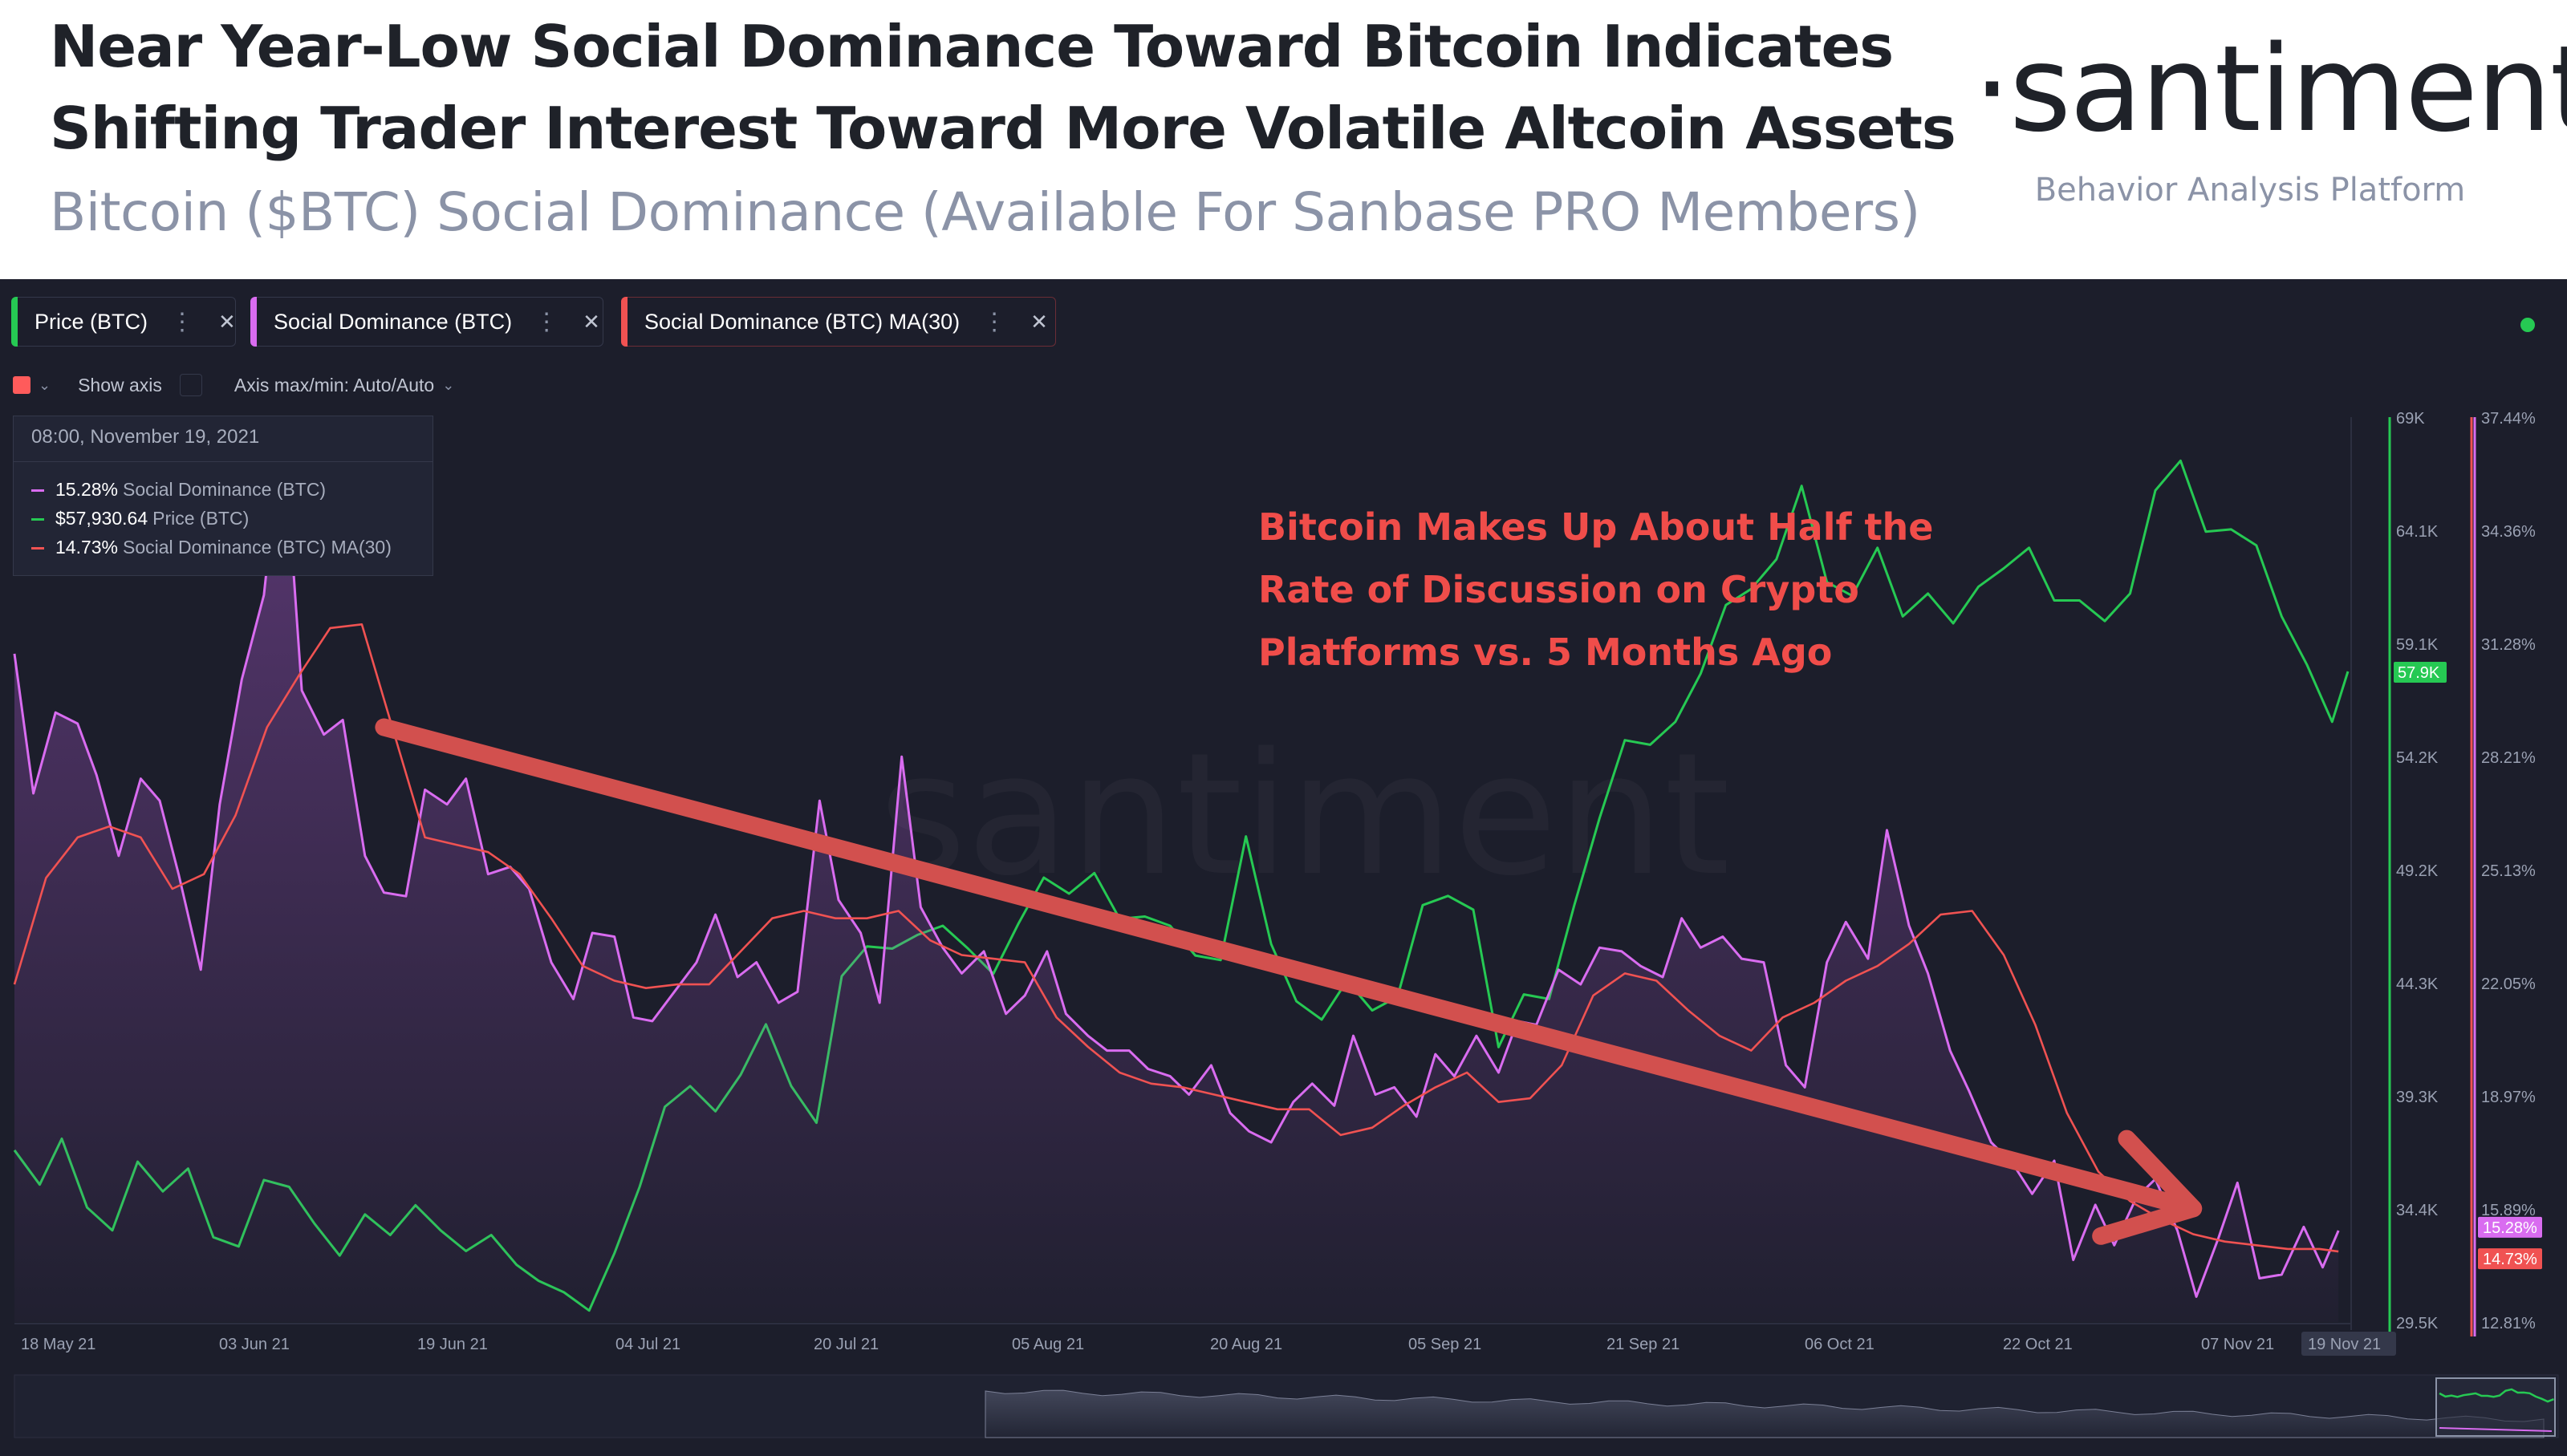 The width and height of the screenshot is (2567, 1456). Describe the element at coordinates (201, 518) in the screenshot. I see `tooltip-series-name: Price (BTC)` at that location.